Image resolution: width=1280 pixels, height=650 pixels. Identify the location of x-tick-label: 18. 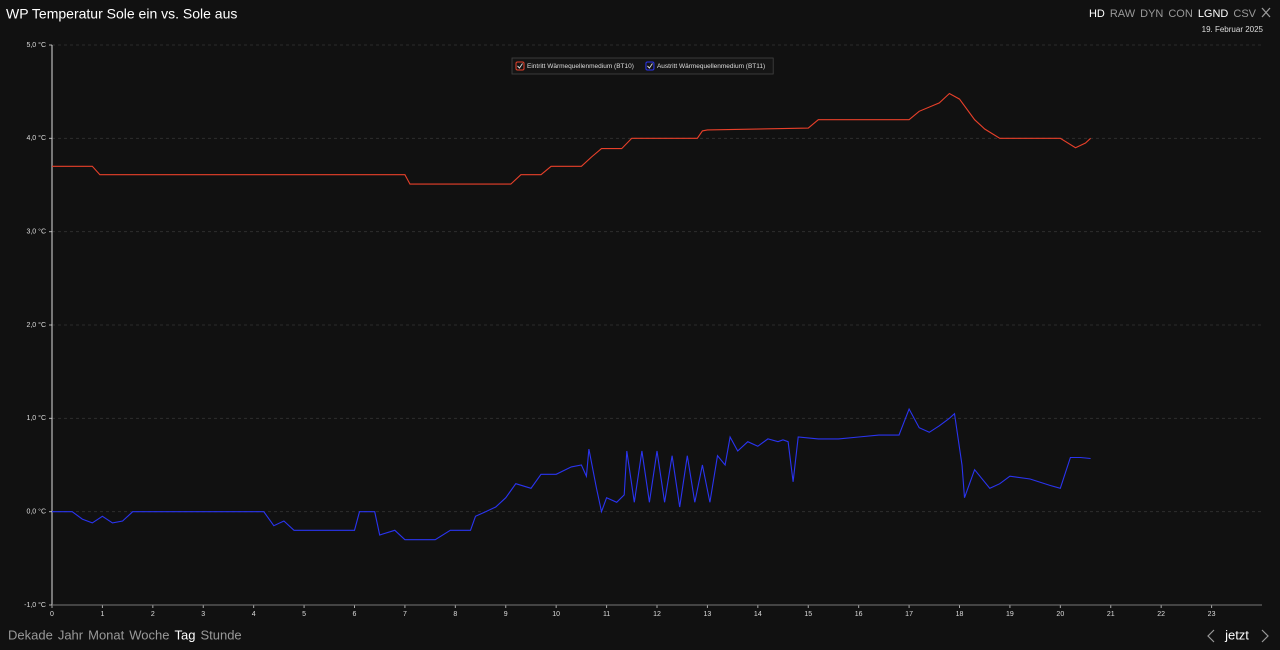
(960, 614).